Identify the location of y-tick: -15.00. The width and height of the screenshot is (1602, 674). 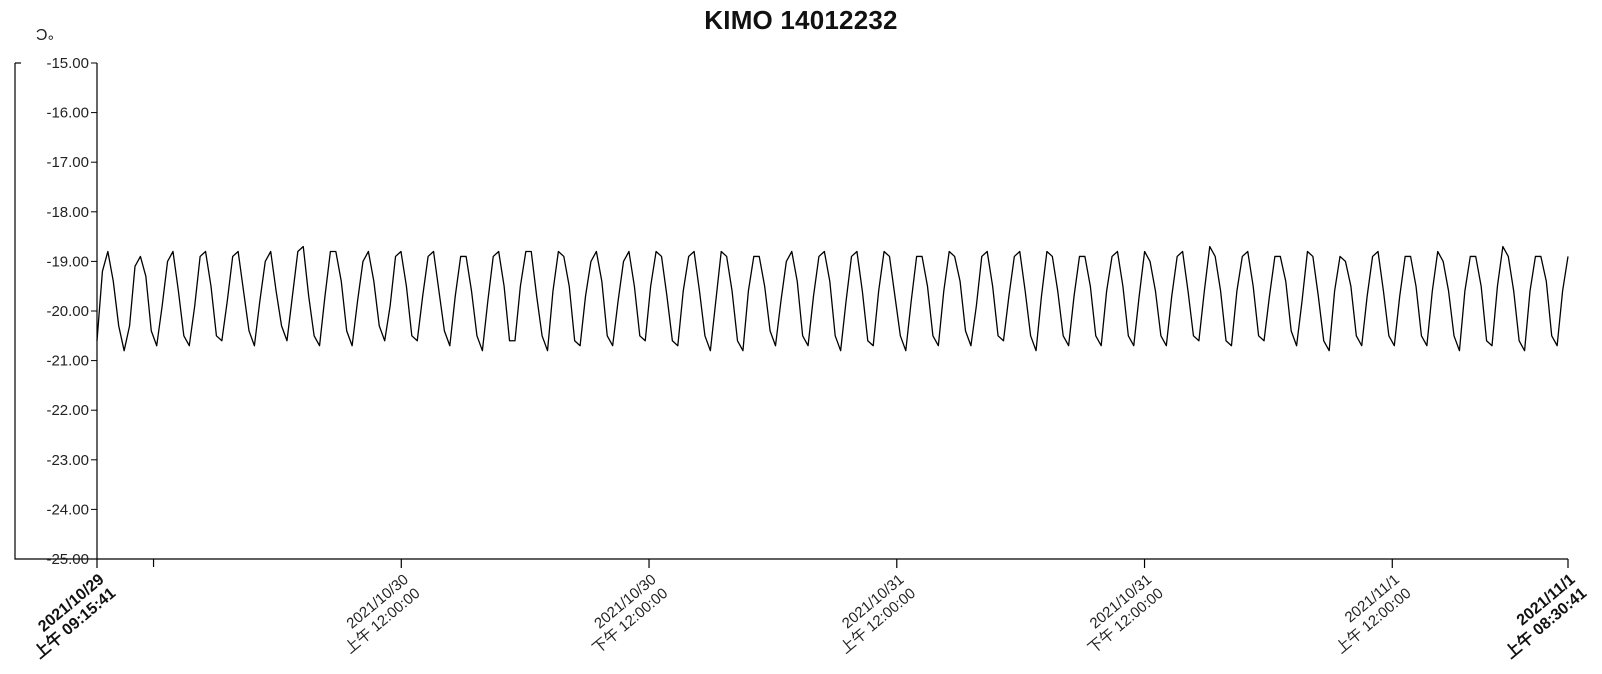
(71, 63).